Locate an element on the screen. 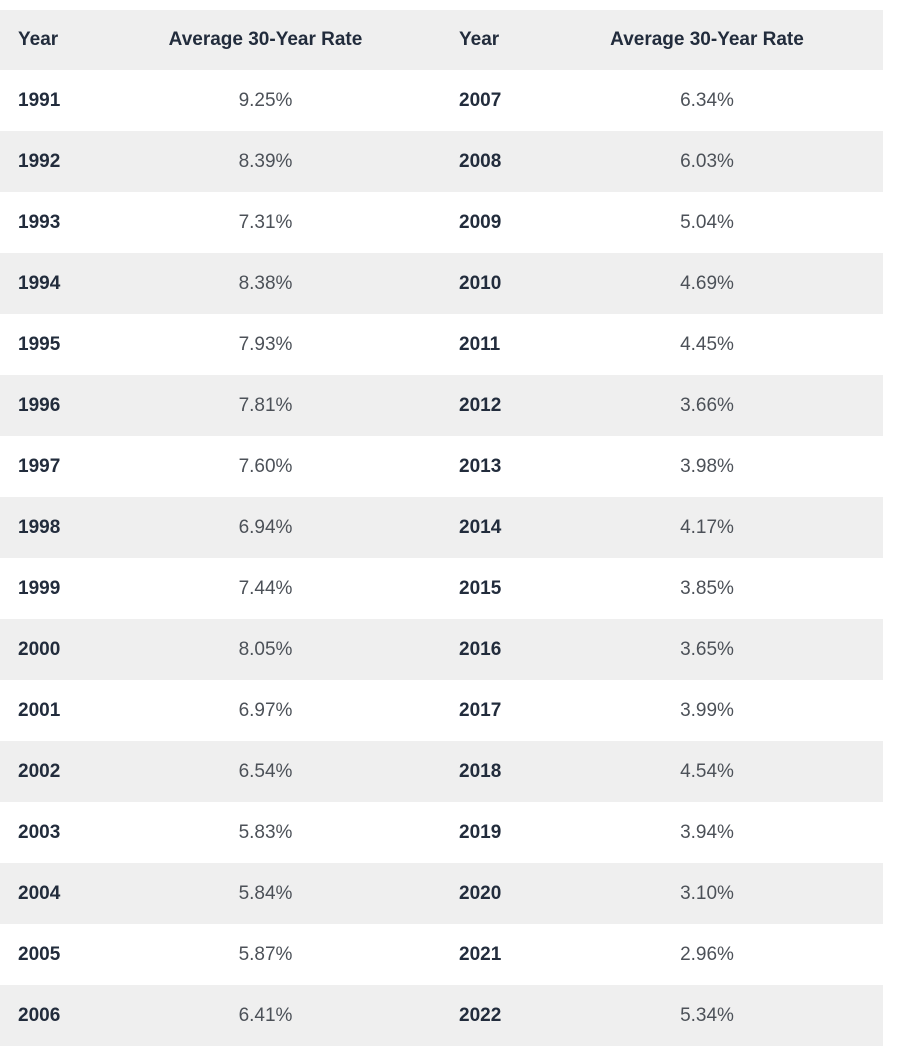 The image size is (908, 1046). year-cell: 1996 is located at coordinates (39, 405).